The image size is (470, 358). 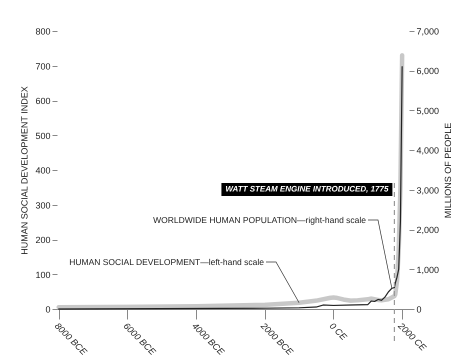 What do you see at coordinates (42, 31) in the screenshot?
I see `y-tick-label: 800` at bounding box center [42, 31].